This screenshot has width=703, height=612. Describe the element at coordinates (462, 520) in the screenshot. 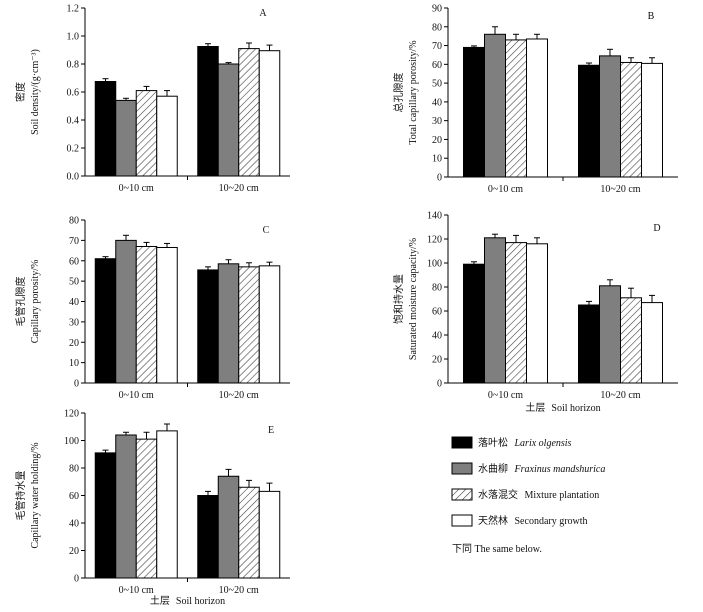

I see `legend-swatch-secondary` at that location.